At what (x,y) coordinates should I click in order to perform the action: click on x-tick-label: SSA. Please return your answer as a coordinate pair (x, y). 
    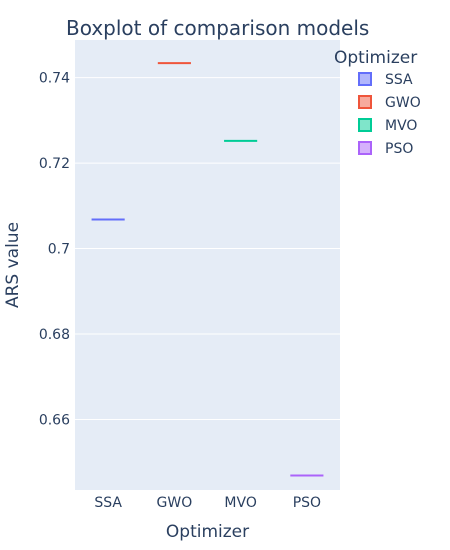
    Looking at the image, I should click on (108, 503).